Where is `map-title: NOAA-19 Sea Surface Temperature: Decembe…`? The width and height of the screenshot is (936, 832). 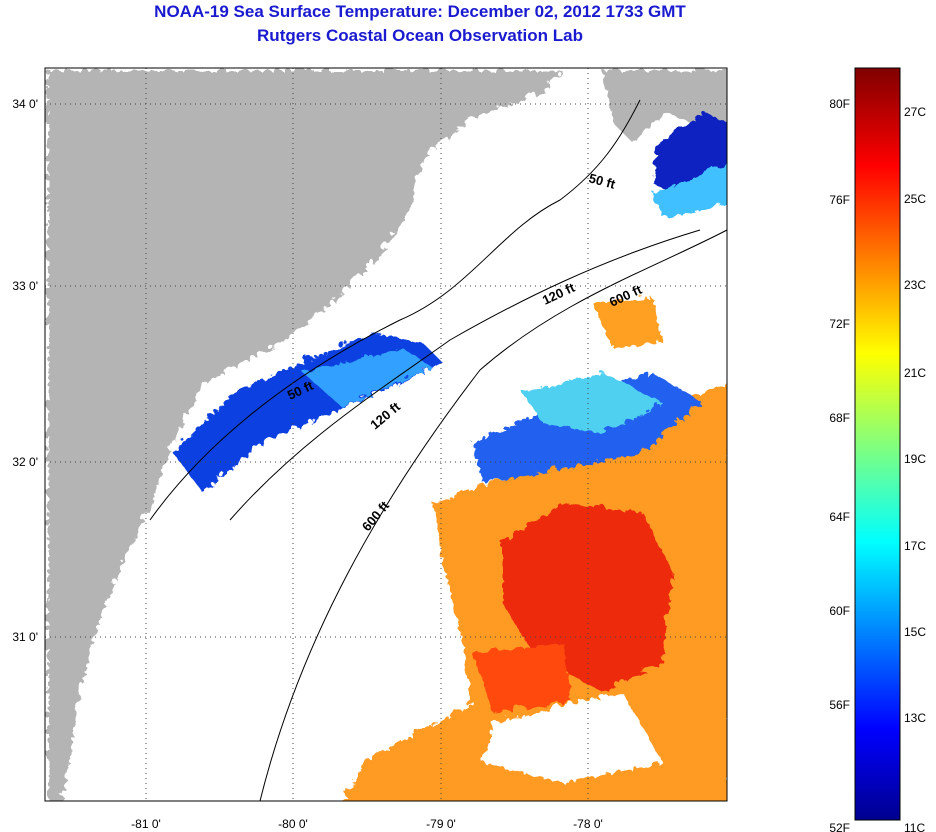
map-title: NOAA-19 Sea Surface Temperature: Decembe… is located at coordinates (420, 11).